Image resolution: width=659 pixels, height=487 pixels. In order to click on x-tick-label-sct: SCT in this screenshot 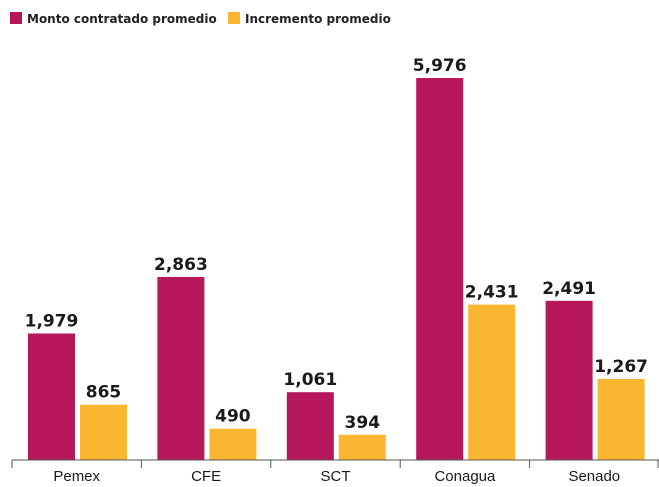, I will do `click(336, 476)`.